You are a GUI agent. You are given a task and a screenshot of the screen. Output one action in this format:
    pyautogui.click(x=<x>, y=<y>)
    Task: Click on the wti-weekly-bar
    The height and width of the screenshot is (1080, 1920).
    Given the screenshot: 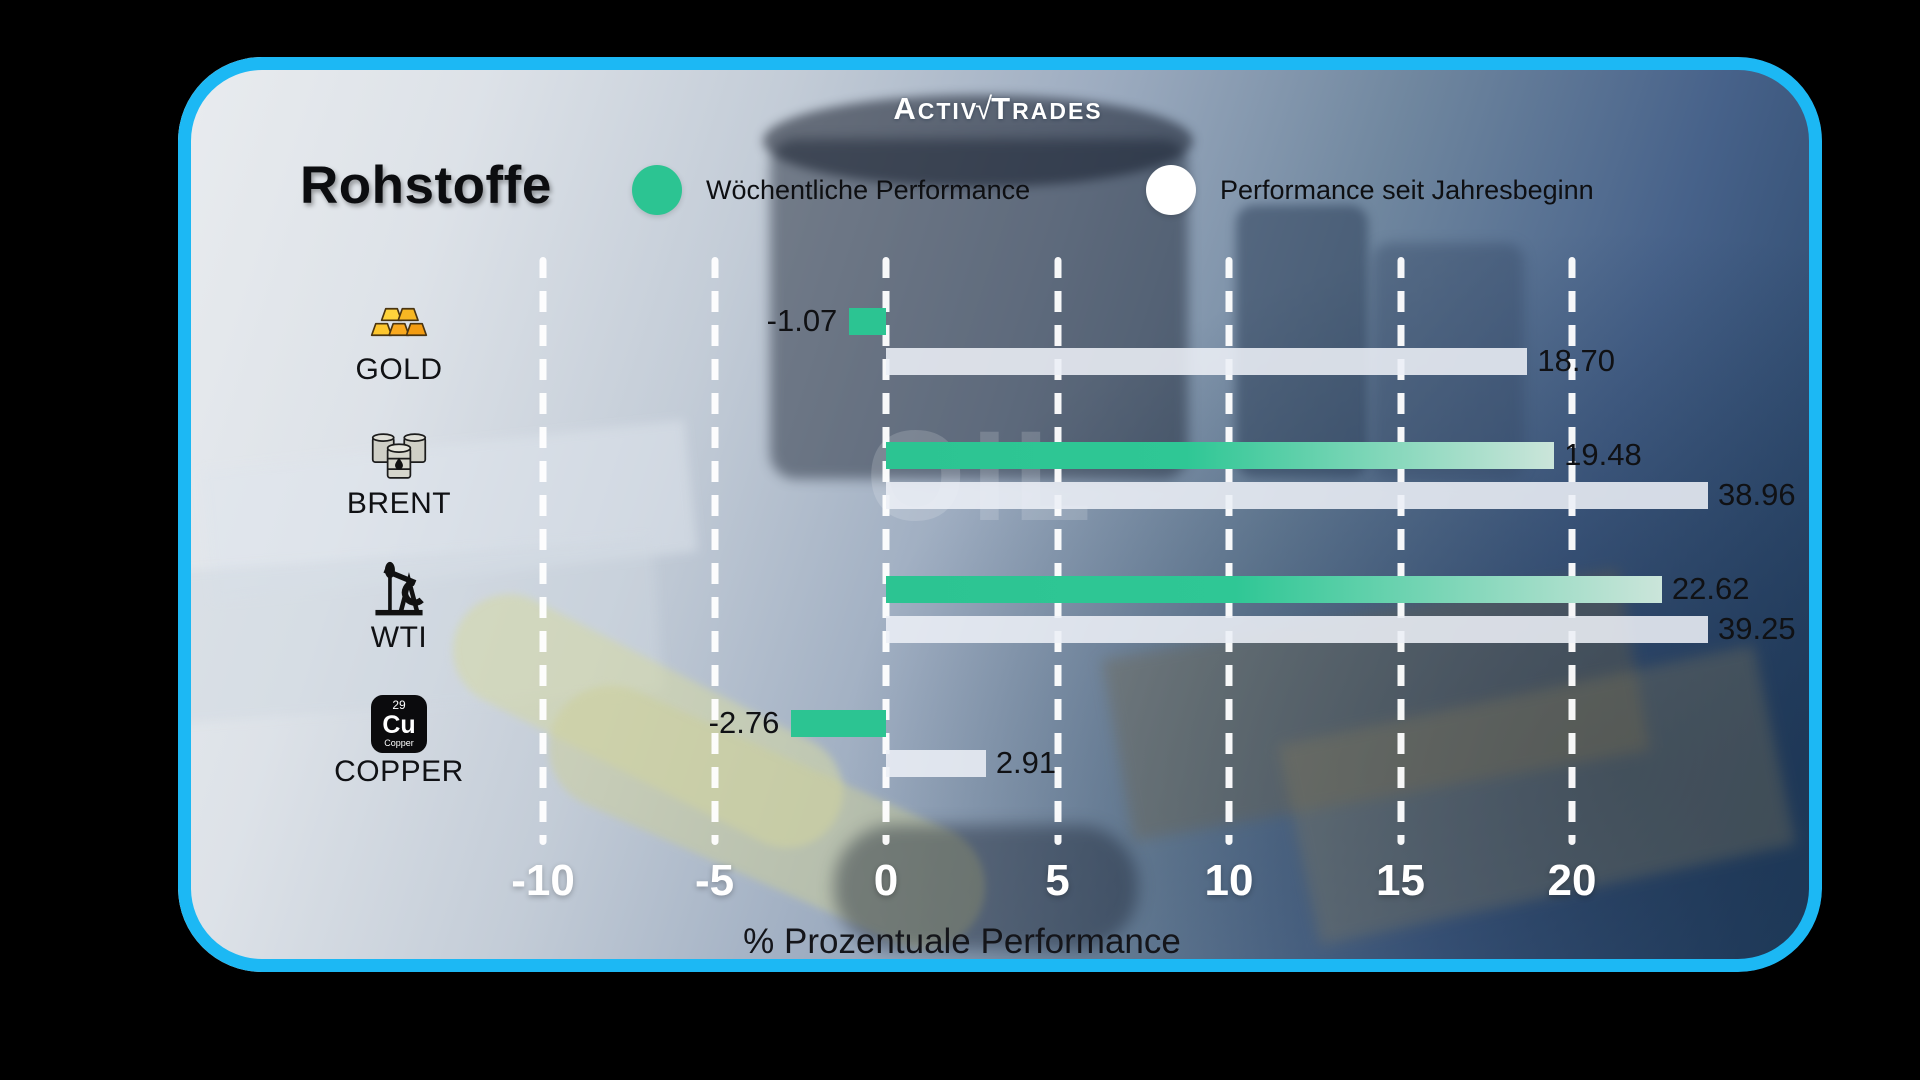 What is the action you would take?
    pyautogui.click(x=1274, y=589)
    